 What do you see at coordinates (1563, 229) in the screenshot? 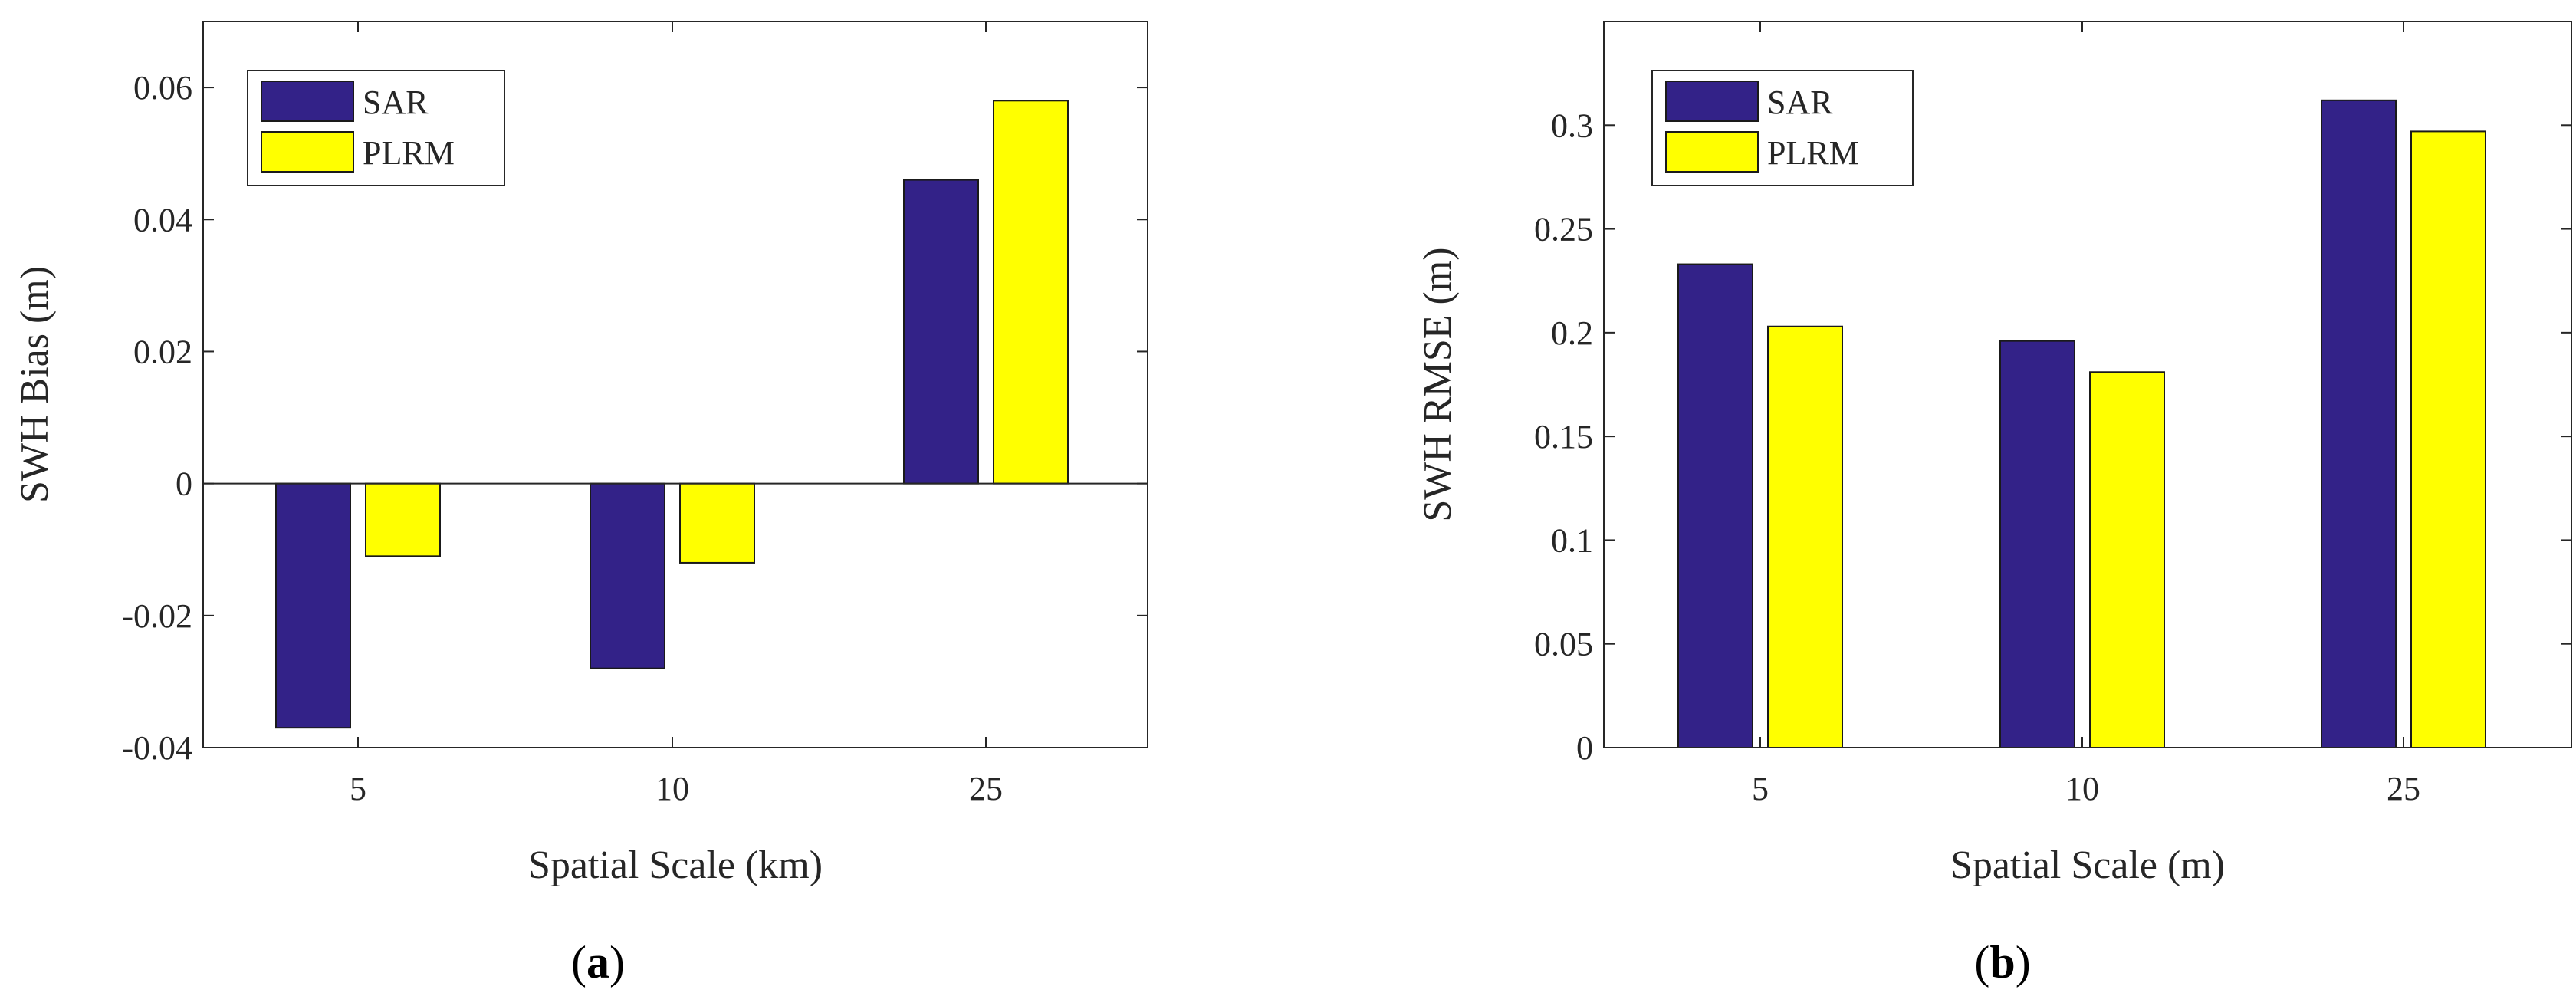
I see `y-tick-label: 0.25` at bounding box center [1563, 229].